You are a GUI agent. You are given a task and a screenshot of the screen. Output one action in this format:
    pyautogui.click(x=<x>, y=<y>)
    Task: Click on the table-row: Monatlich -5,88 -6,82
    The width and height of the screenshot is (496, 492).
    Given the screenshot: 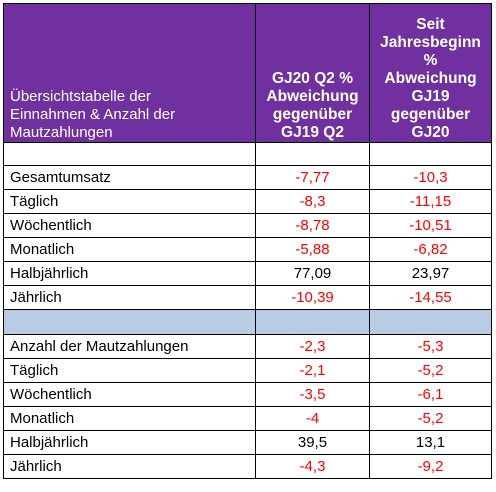 What is the action you would take?
    pyautogui.click(x=247, y=249)
    